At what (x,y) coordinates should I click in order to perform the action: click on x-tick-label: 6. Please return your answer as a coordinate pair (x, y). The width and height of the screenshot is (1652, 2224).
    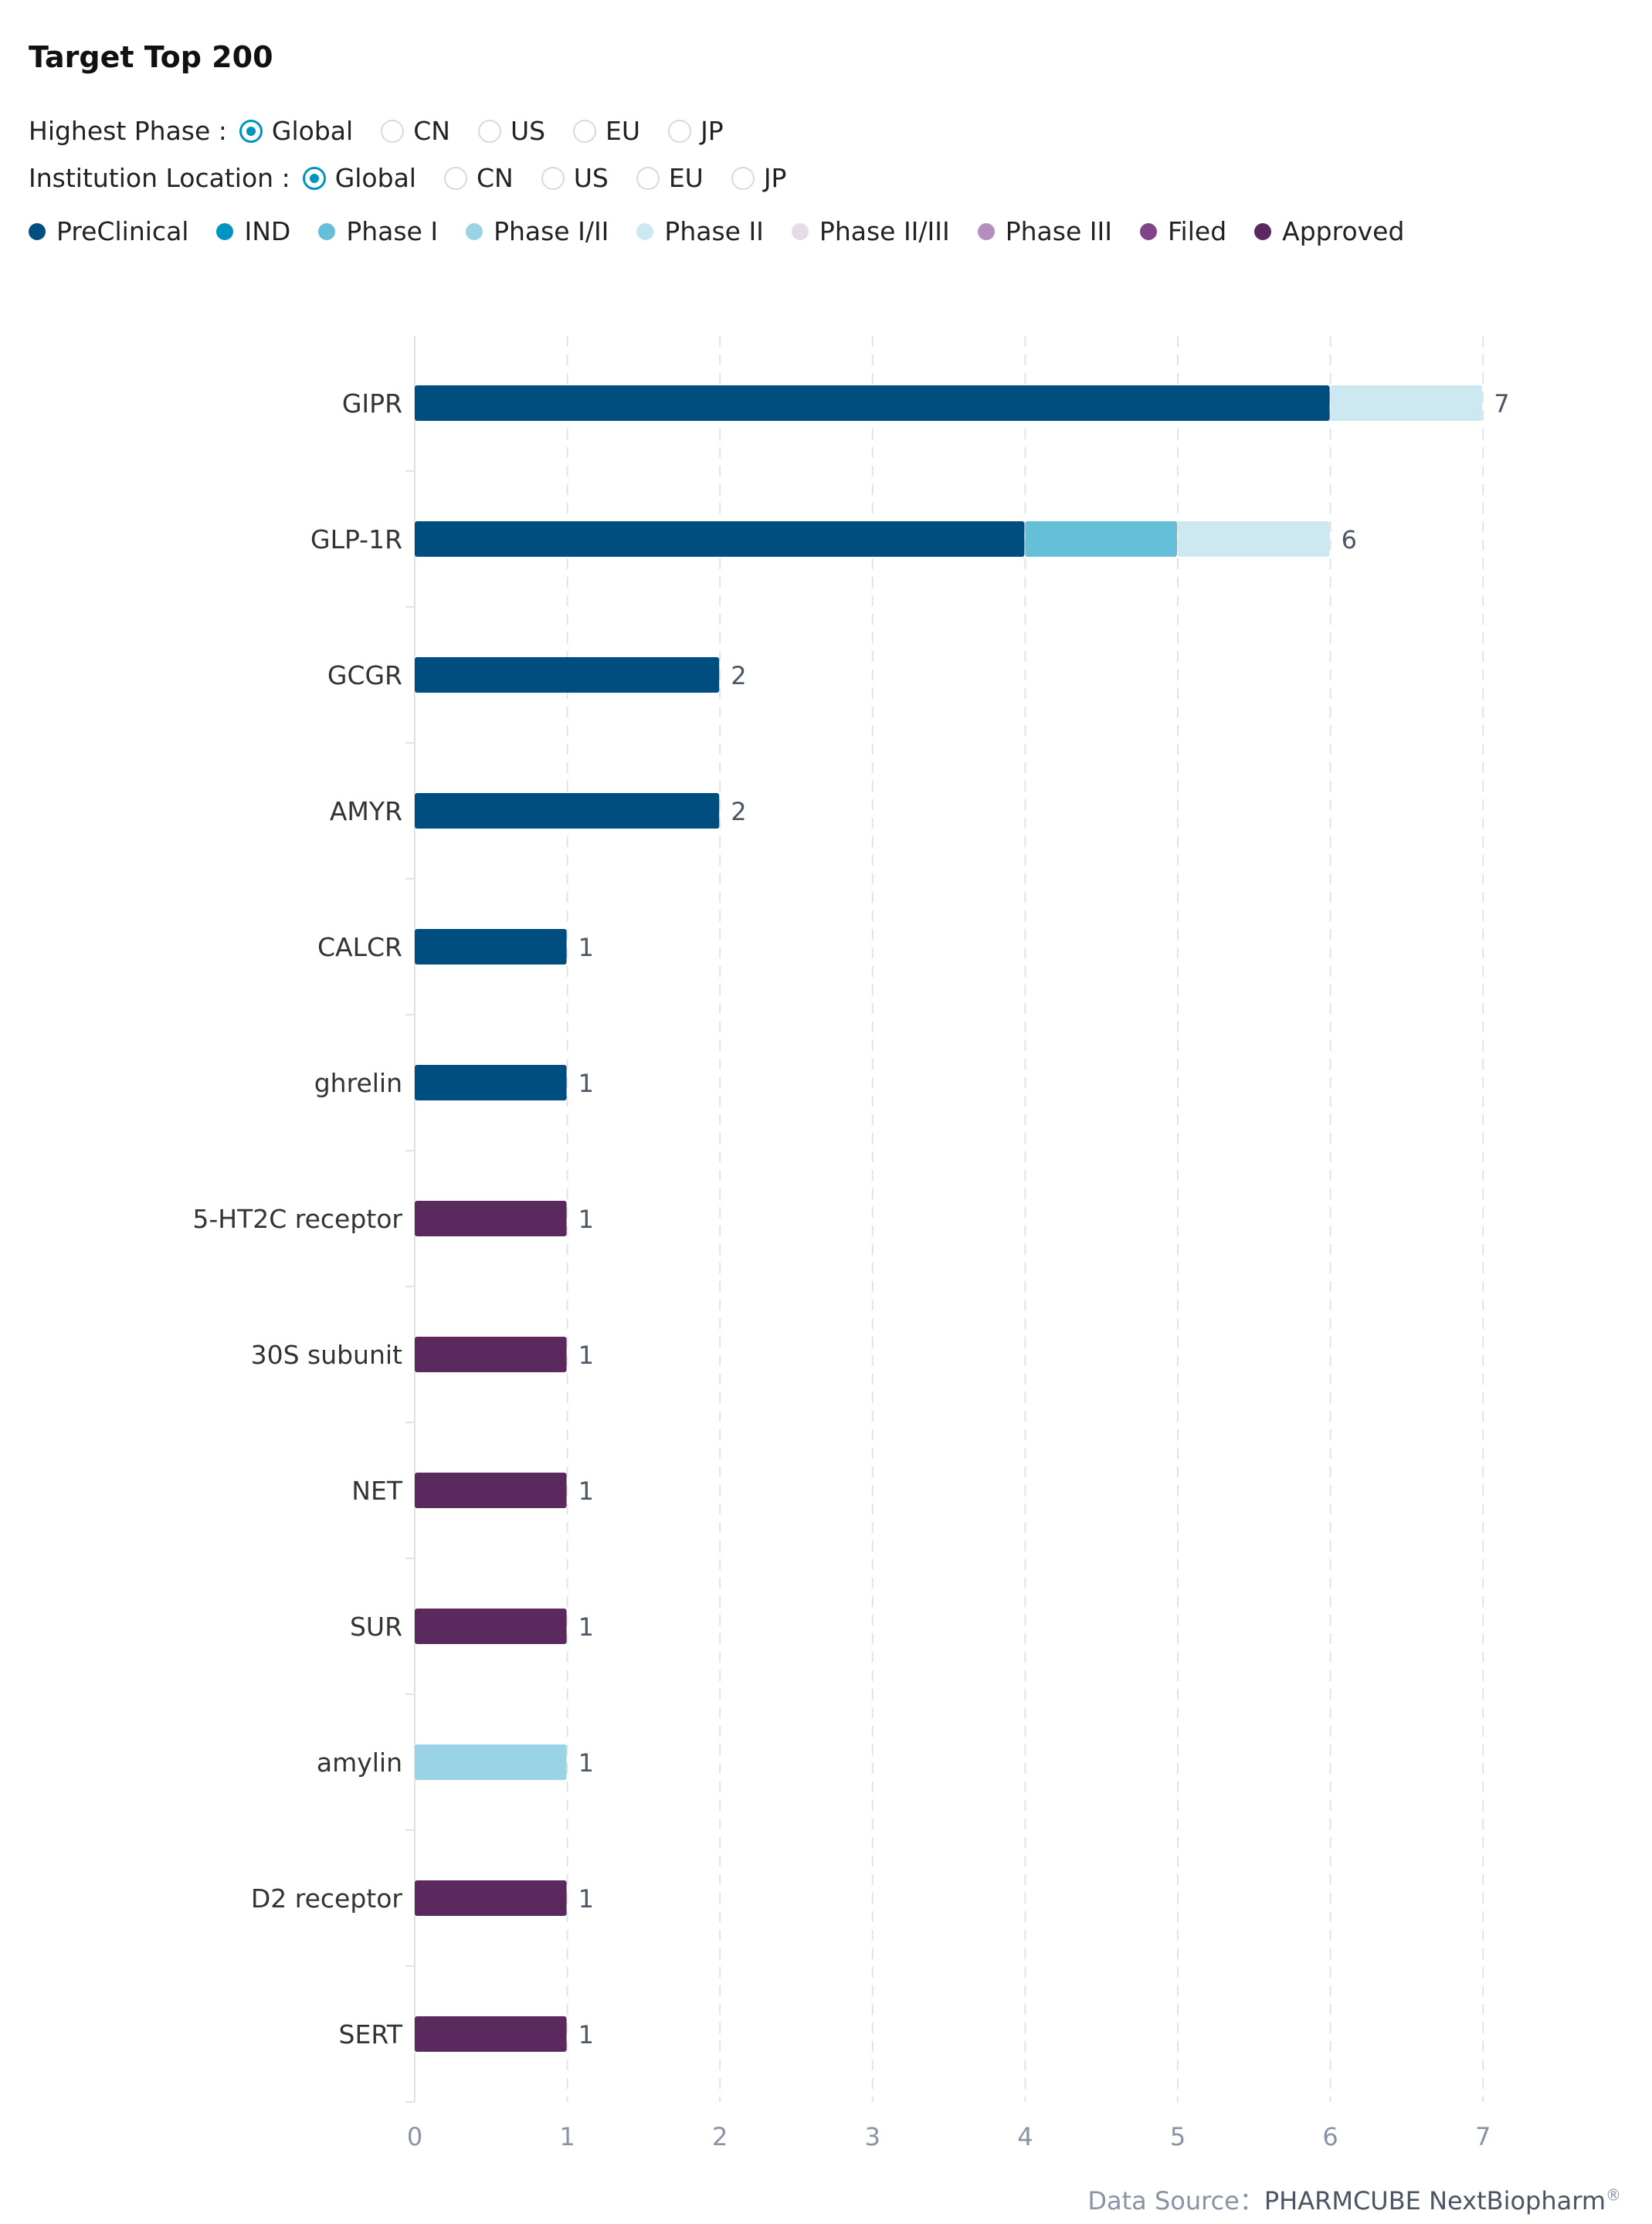
    Looking at the image, I should click on (1330, 2136).